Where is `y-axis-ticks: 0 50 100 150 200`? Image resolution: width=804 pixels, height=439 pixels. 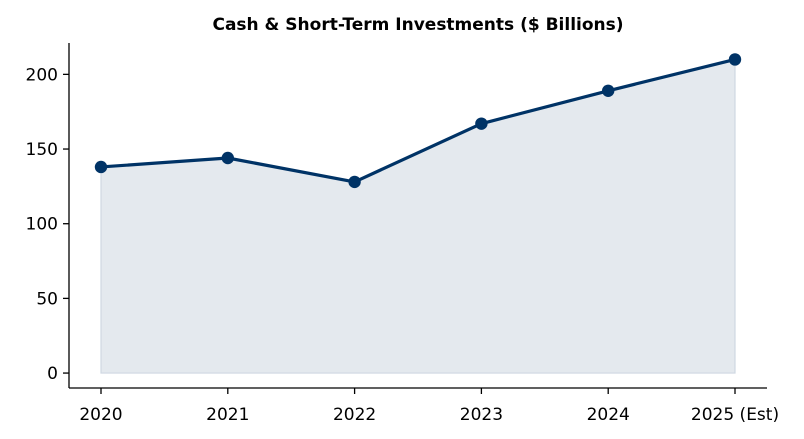 y-axis-ticks: 0 50 100 150 200 is located at coordinates (47, 224).